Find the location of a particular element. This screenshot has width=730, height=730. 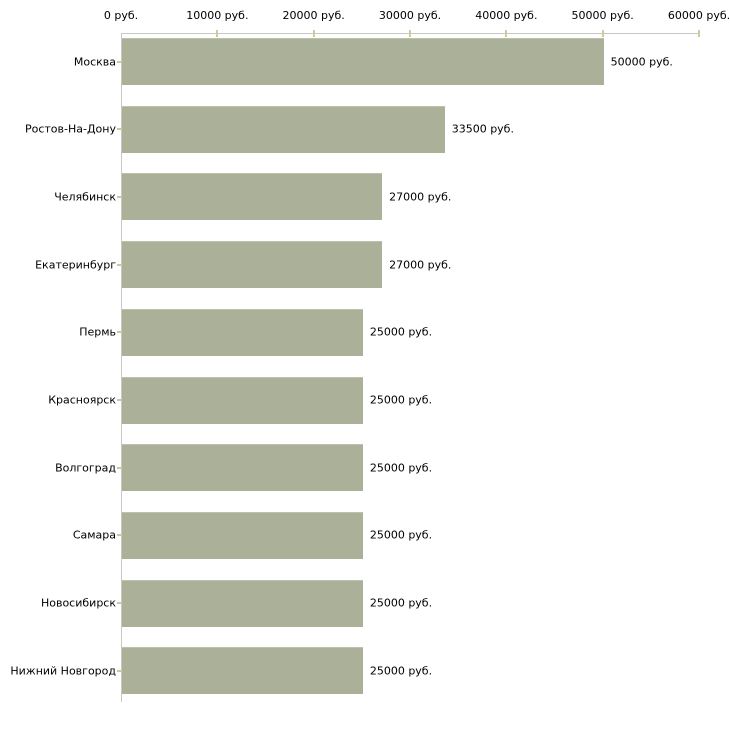

bar-row: Самара 25000 руб. is located at coordinates (365, 535).